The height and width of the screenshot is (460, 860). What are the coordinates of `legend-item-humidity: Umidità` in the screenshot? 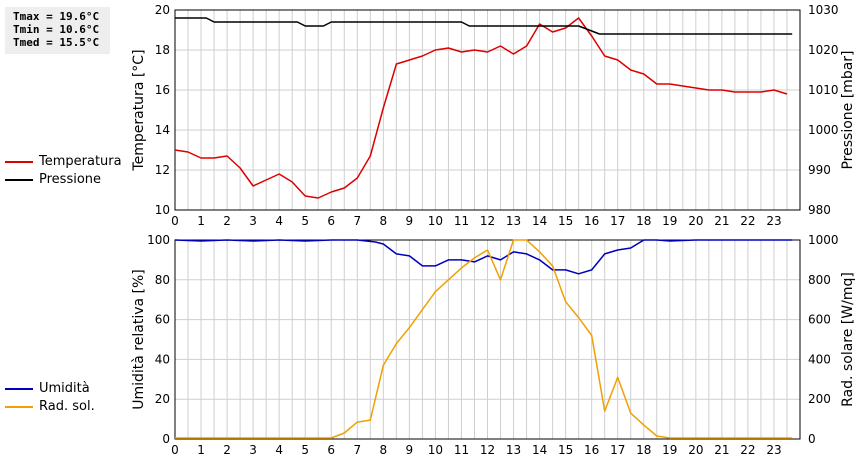 It's located at (50, 389).